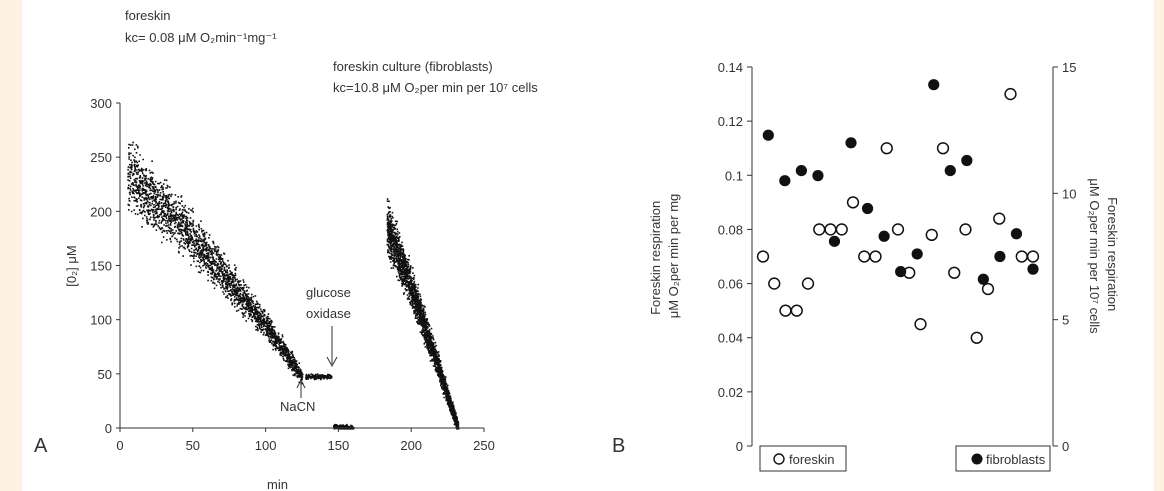 Image resolution: width=1164 pixels, height=491 pixels. I want to click on left-tick-label: 0.14, so click(730, 67).